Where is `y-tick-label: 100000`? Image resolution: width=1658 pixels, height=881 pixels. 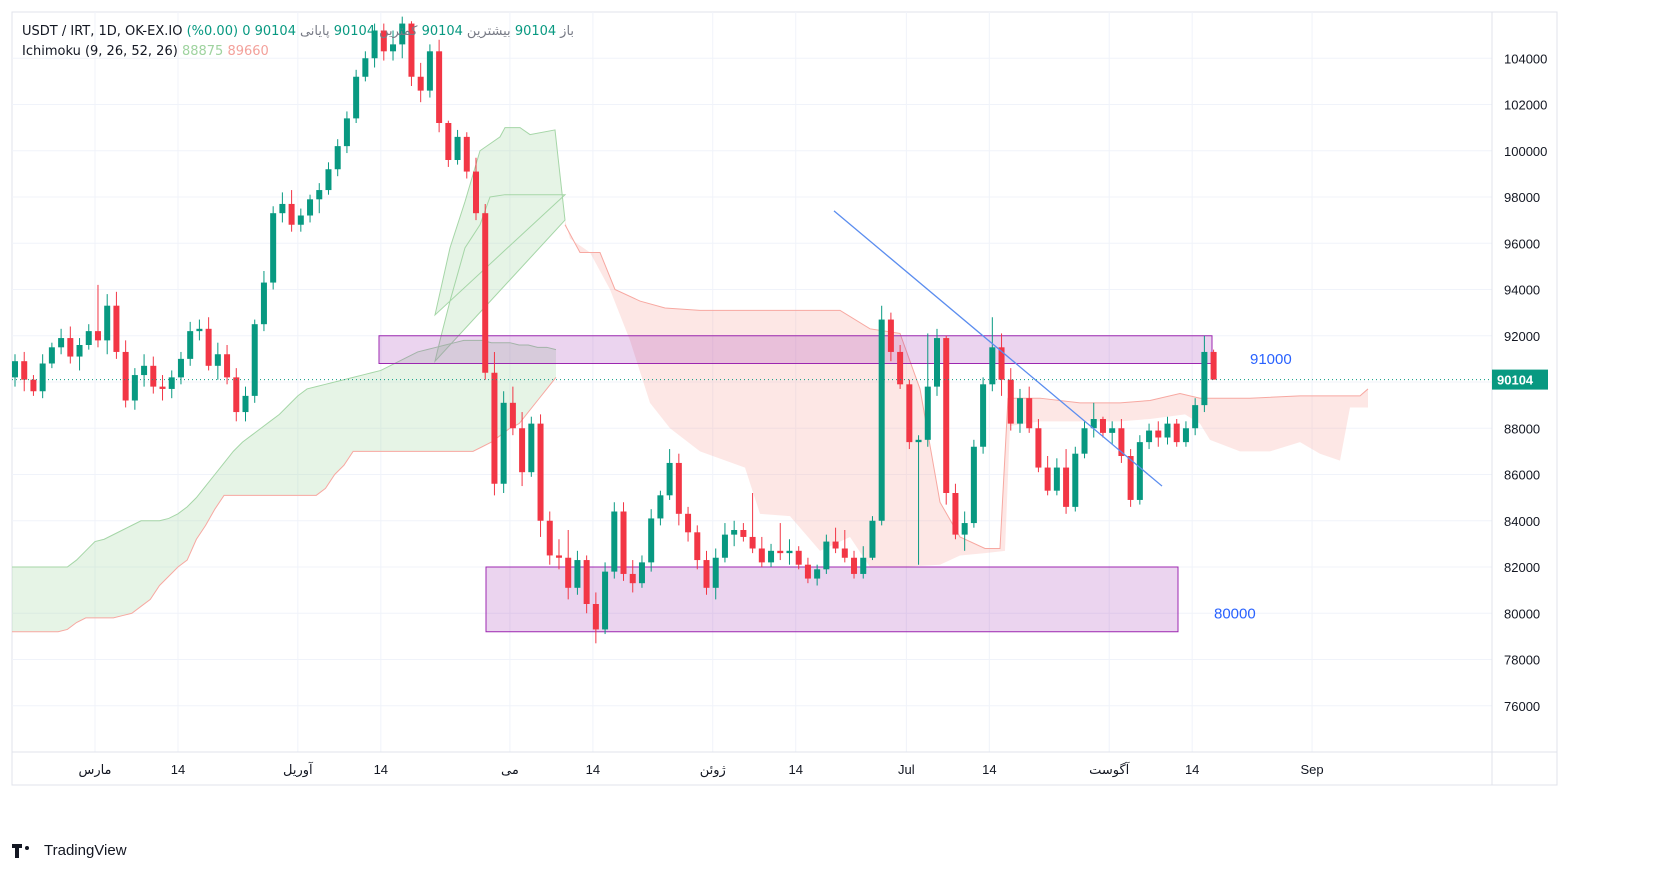
y-tick-label: 100000 is located at coordinates (1525, 151).